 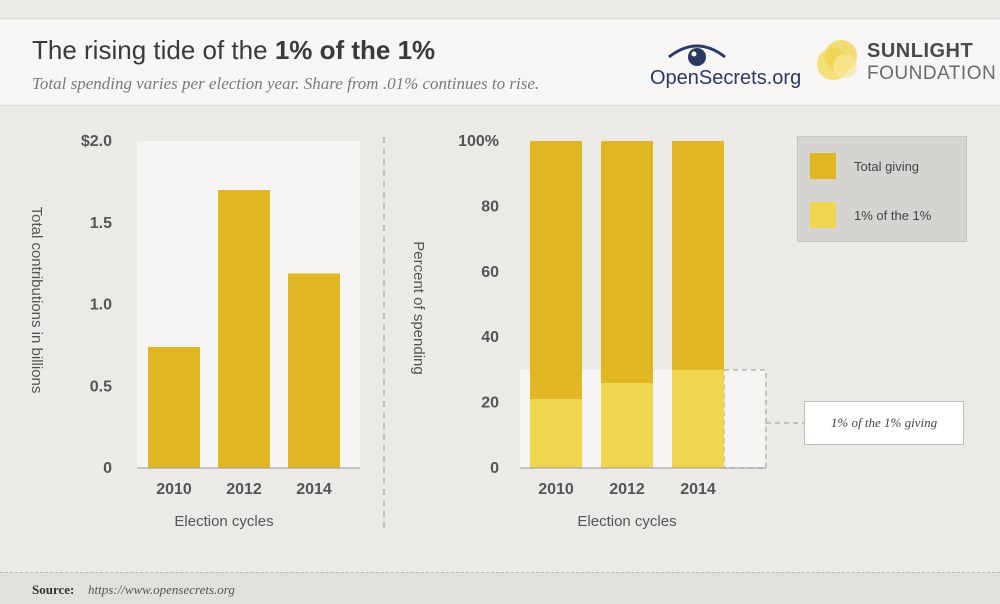 I want to click on bar-2014, so click(x=314, y=370).